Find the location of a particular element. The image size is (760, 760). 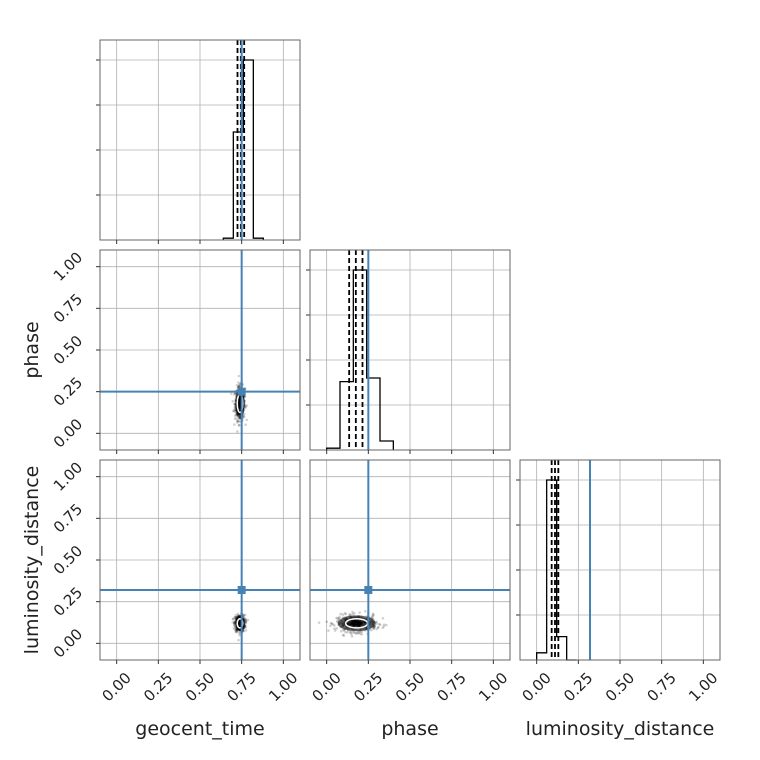

hist-panel-phase is located at coordinates (408, 351).